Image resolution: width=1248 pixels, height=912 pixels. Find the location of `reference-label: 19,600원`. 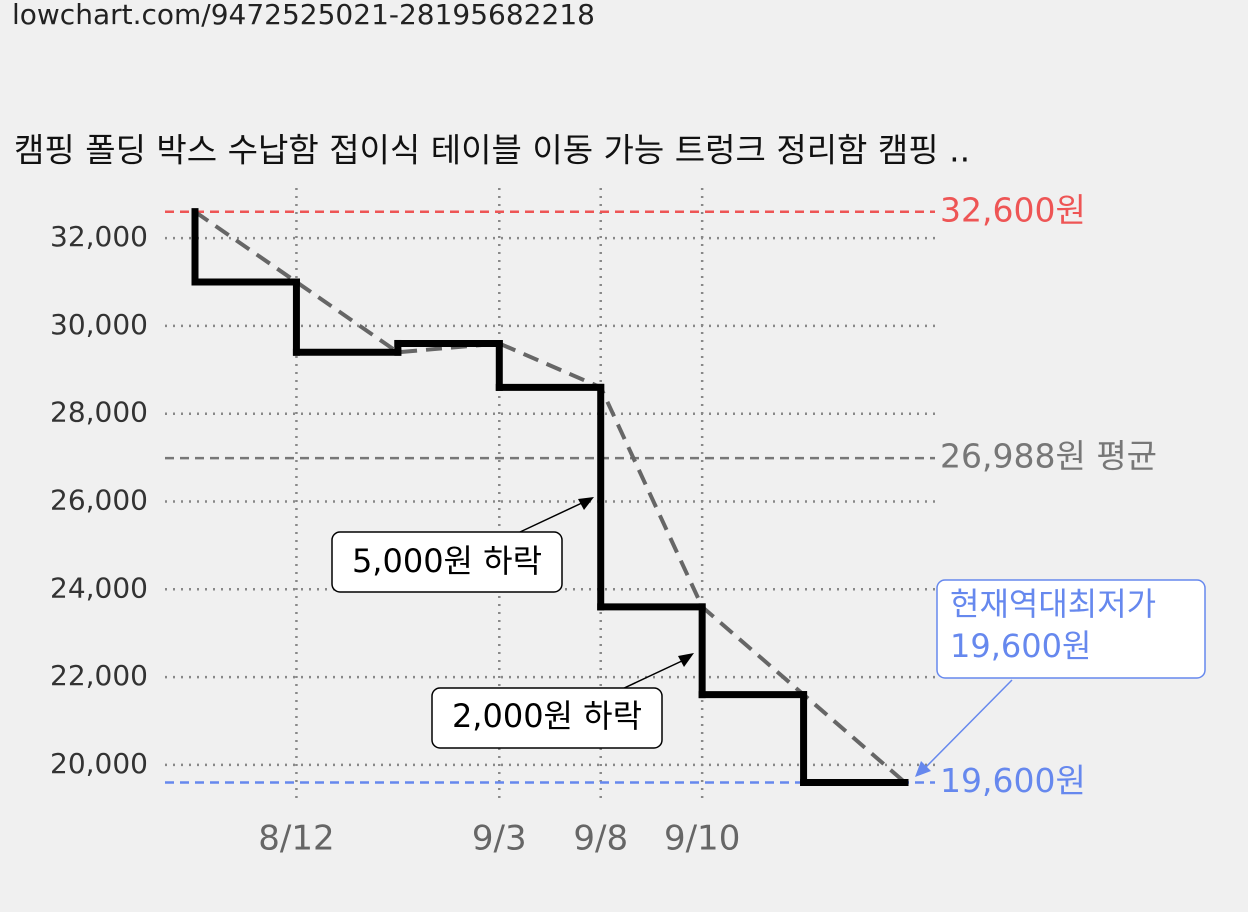

reference-label: 19,600원 is located at coordinates (1013, 780).